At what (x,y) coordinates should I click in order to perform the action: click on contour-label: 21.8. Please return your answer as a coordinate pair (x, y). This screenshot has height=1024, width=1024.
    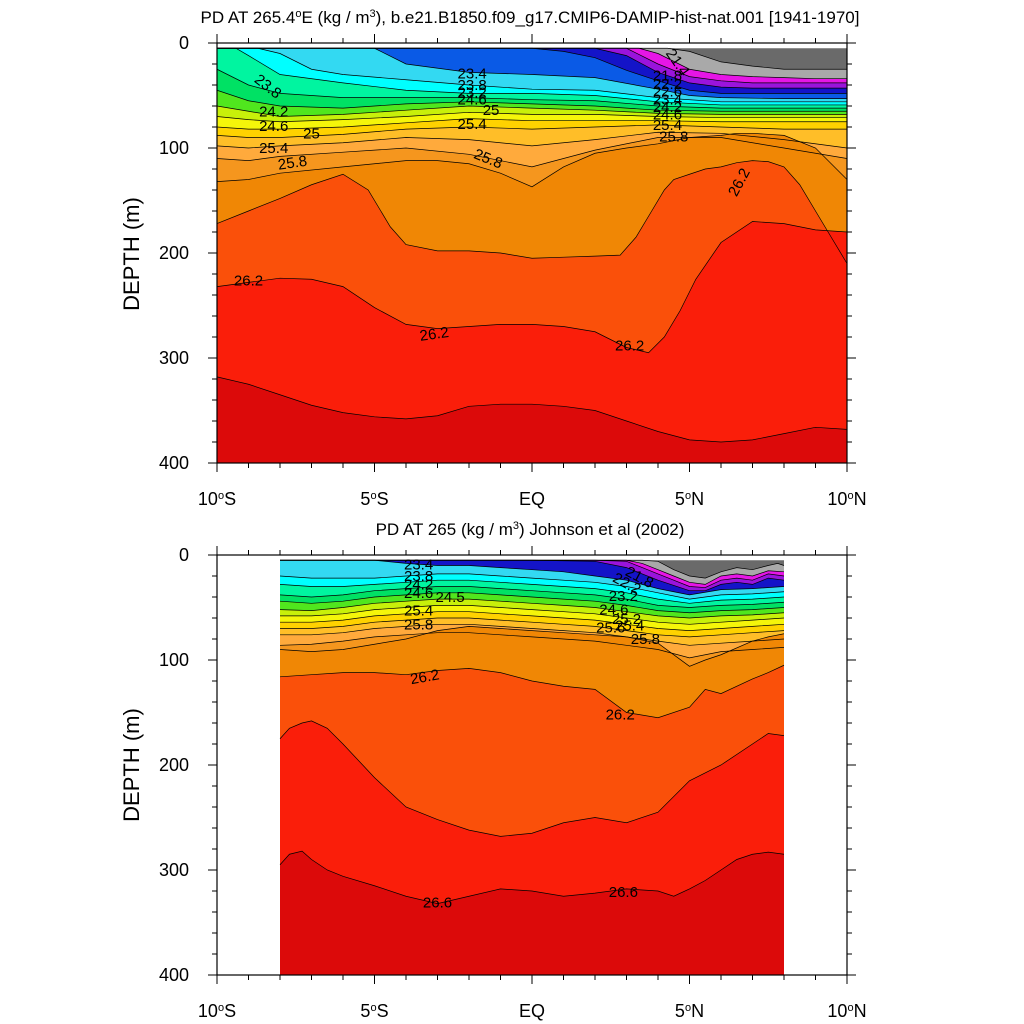
    Looking at the image, I should click on (667, 76).